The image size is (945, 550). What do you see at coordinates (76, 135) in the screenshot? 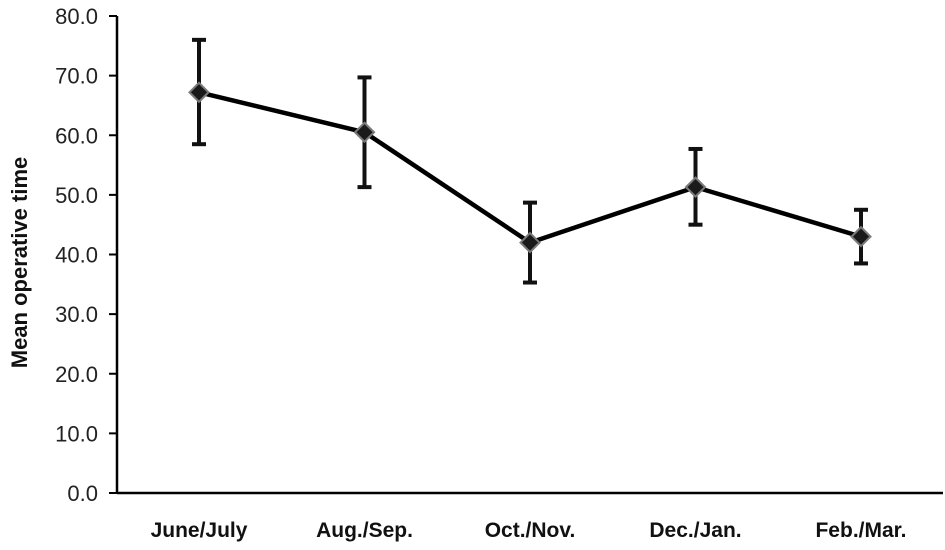
I see `y-tick-label: 60.0` at bounding box center [76, 135].